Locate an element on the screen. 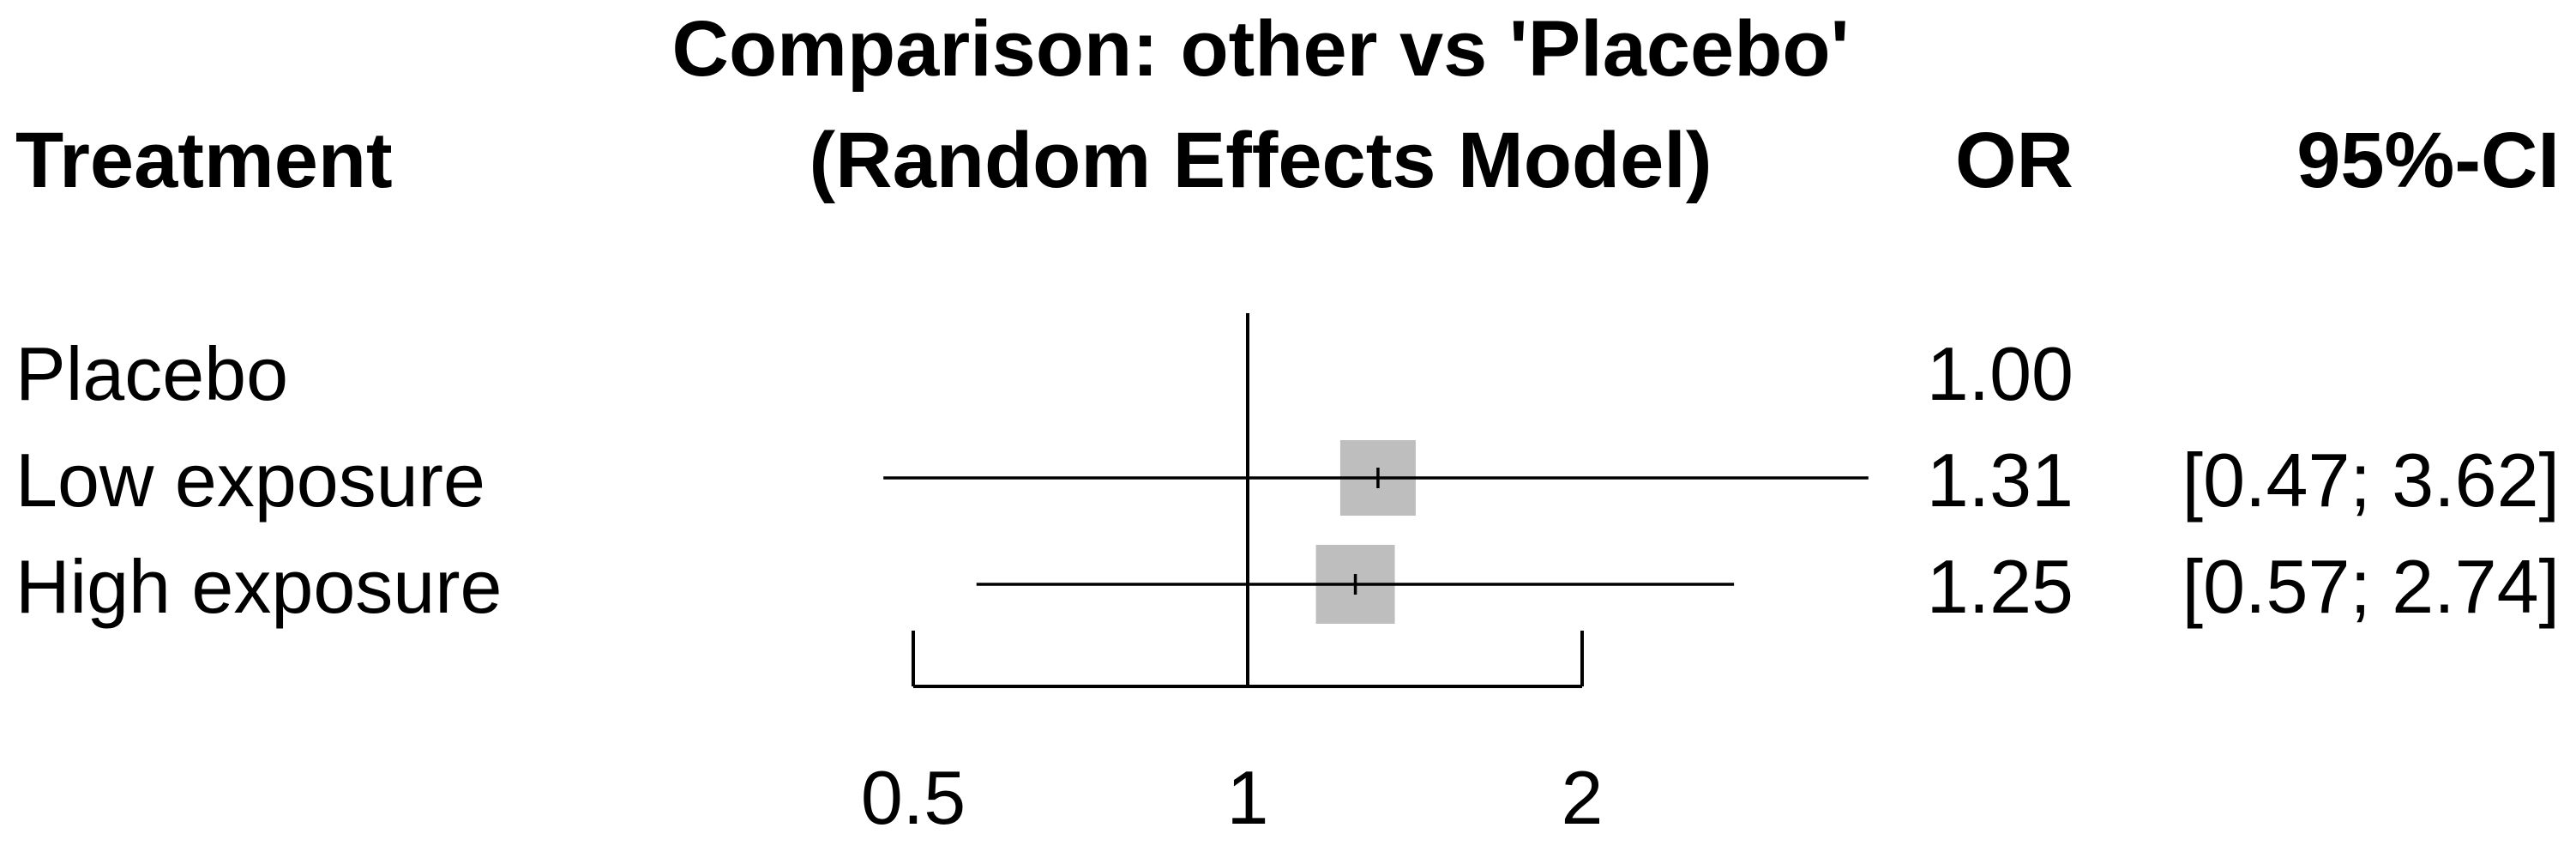 This screenshot has height=852, width=2576. x-axis-tick-label-1: 1 is located at coordinates (1248, 797).